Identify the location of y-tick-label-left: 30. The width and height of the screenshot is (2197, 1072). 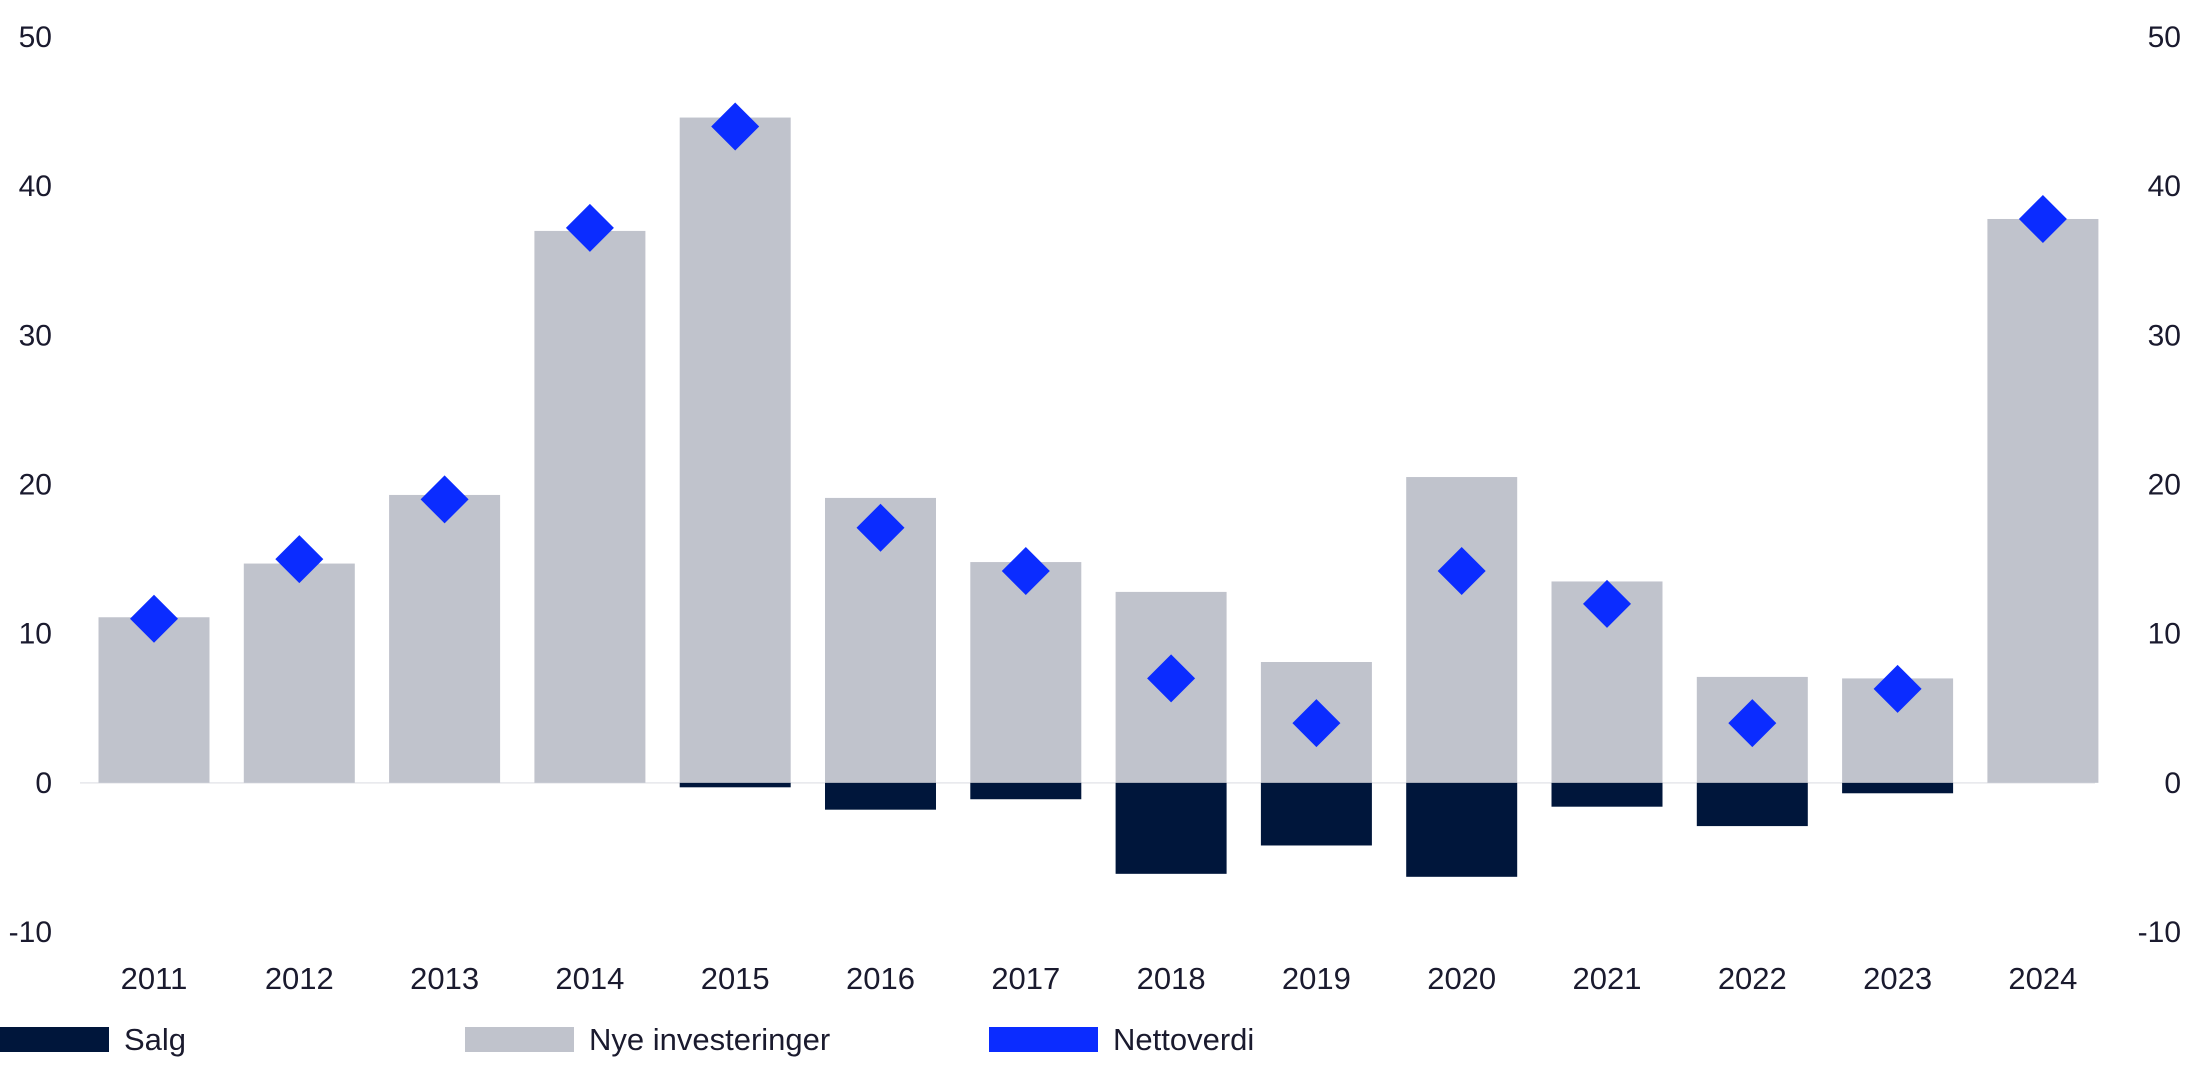
(35, 335).